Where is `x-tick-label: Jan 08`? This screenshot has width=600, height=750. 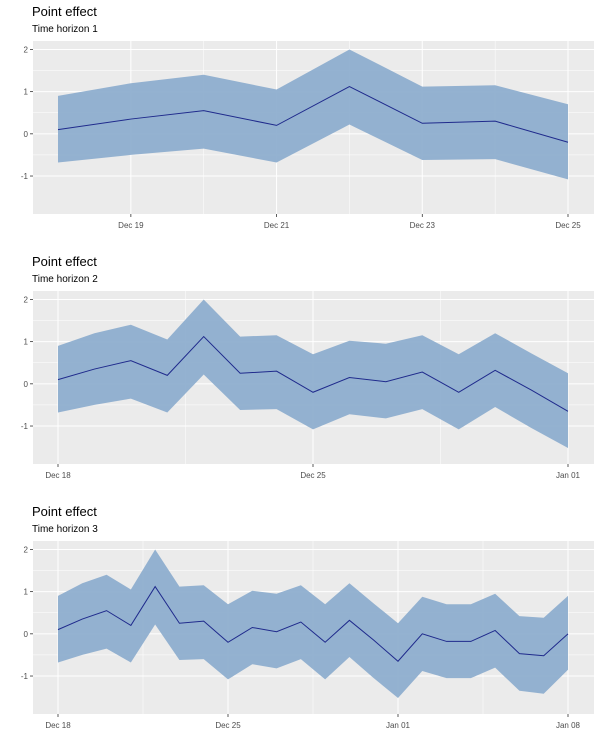 x-tick-label: Jan 08 is located at coordinates (568, 725).